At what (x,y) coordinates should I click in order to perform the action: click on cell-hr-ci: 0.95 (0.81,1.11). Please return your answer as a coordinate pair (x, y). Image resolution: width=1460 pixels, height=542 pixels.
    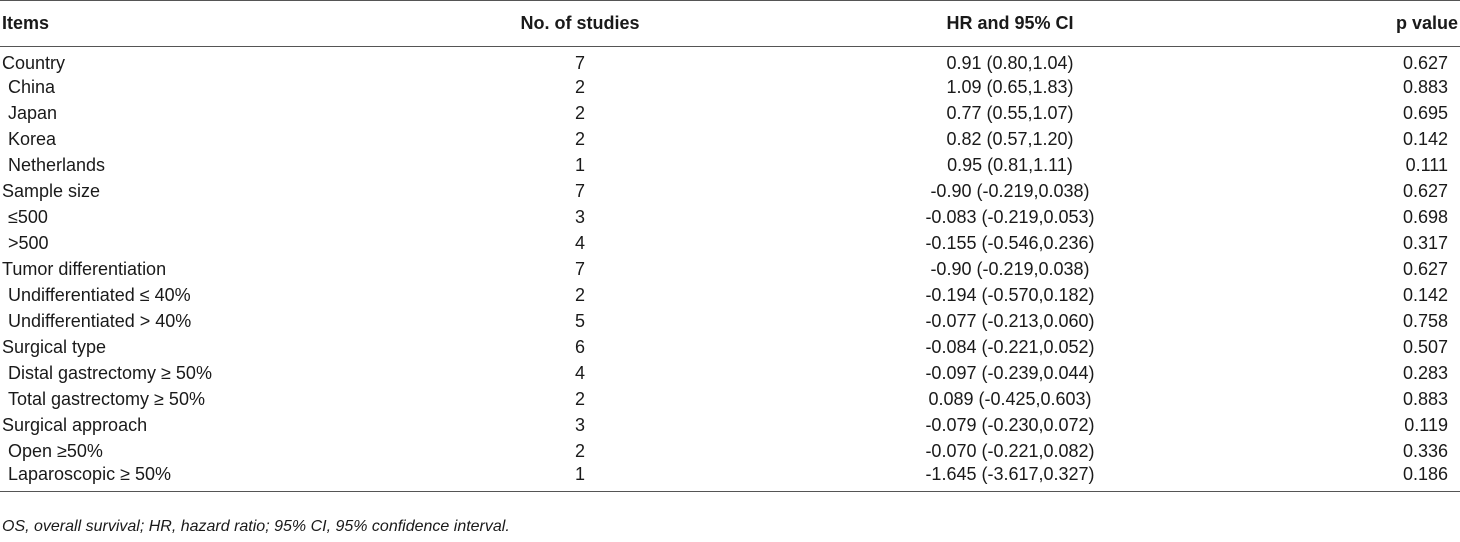
    Looking at the image, I should click on (1010, 164).